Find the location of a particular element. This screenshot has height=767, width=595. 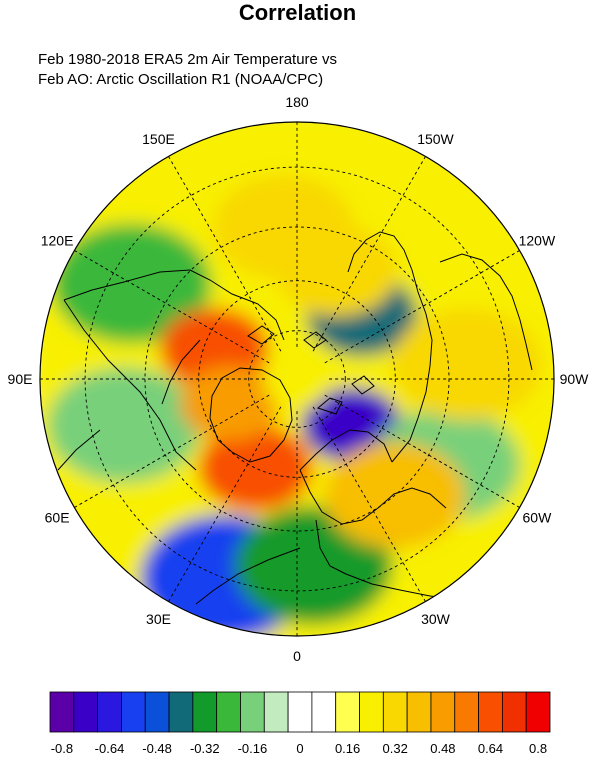

longitude-label: 60W is located at coordinates (538, 518).